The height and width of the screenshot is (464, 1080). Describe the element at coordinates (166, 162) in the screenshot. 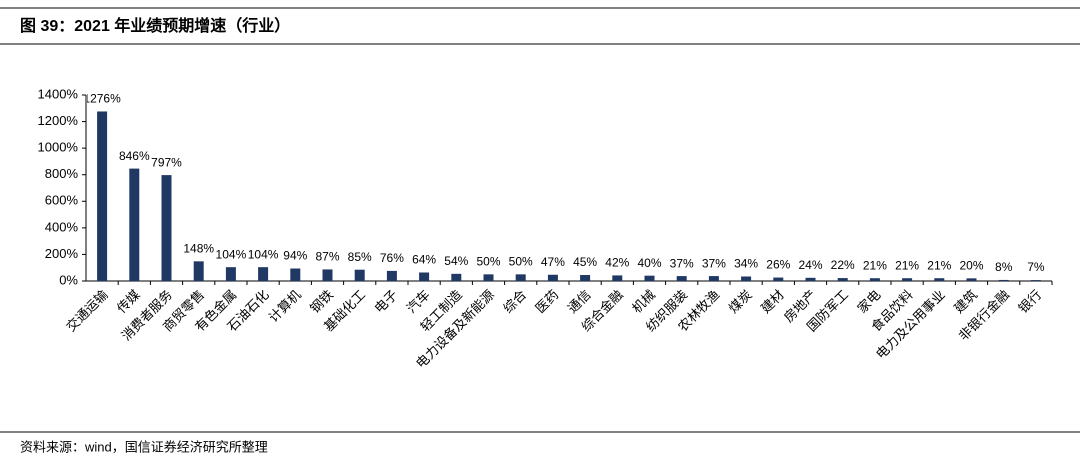

I see `value-label: 797%` at that location.